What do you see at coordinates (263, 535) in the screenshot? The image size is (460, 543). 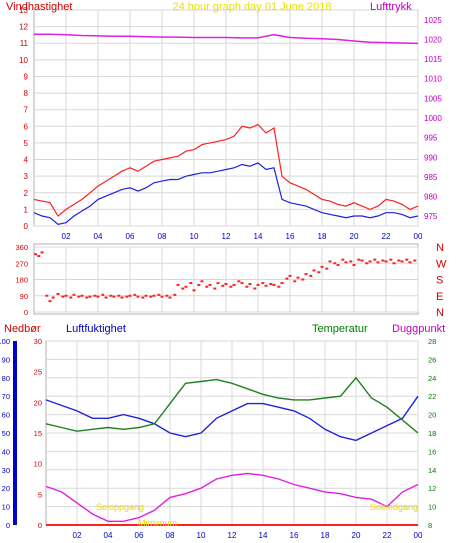 I see `humidity-time-tick-label: 14` at bounding box center [263, 535].